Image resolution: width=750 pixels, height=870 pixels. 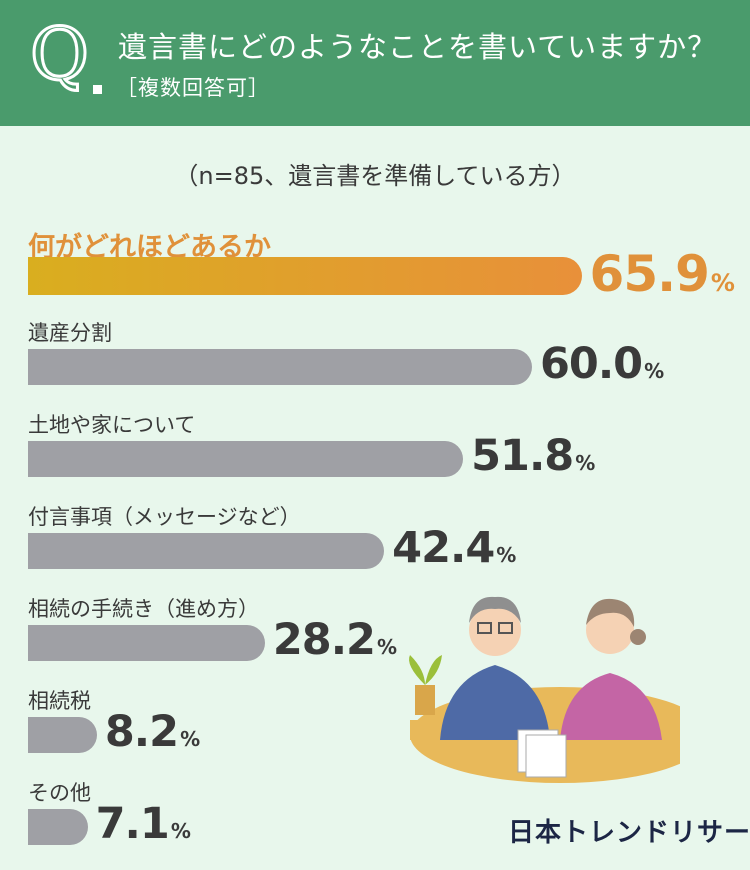 I want to click on value-label: 7.1%, so click(x=143, y=824).